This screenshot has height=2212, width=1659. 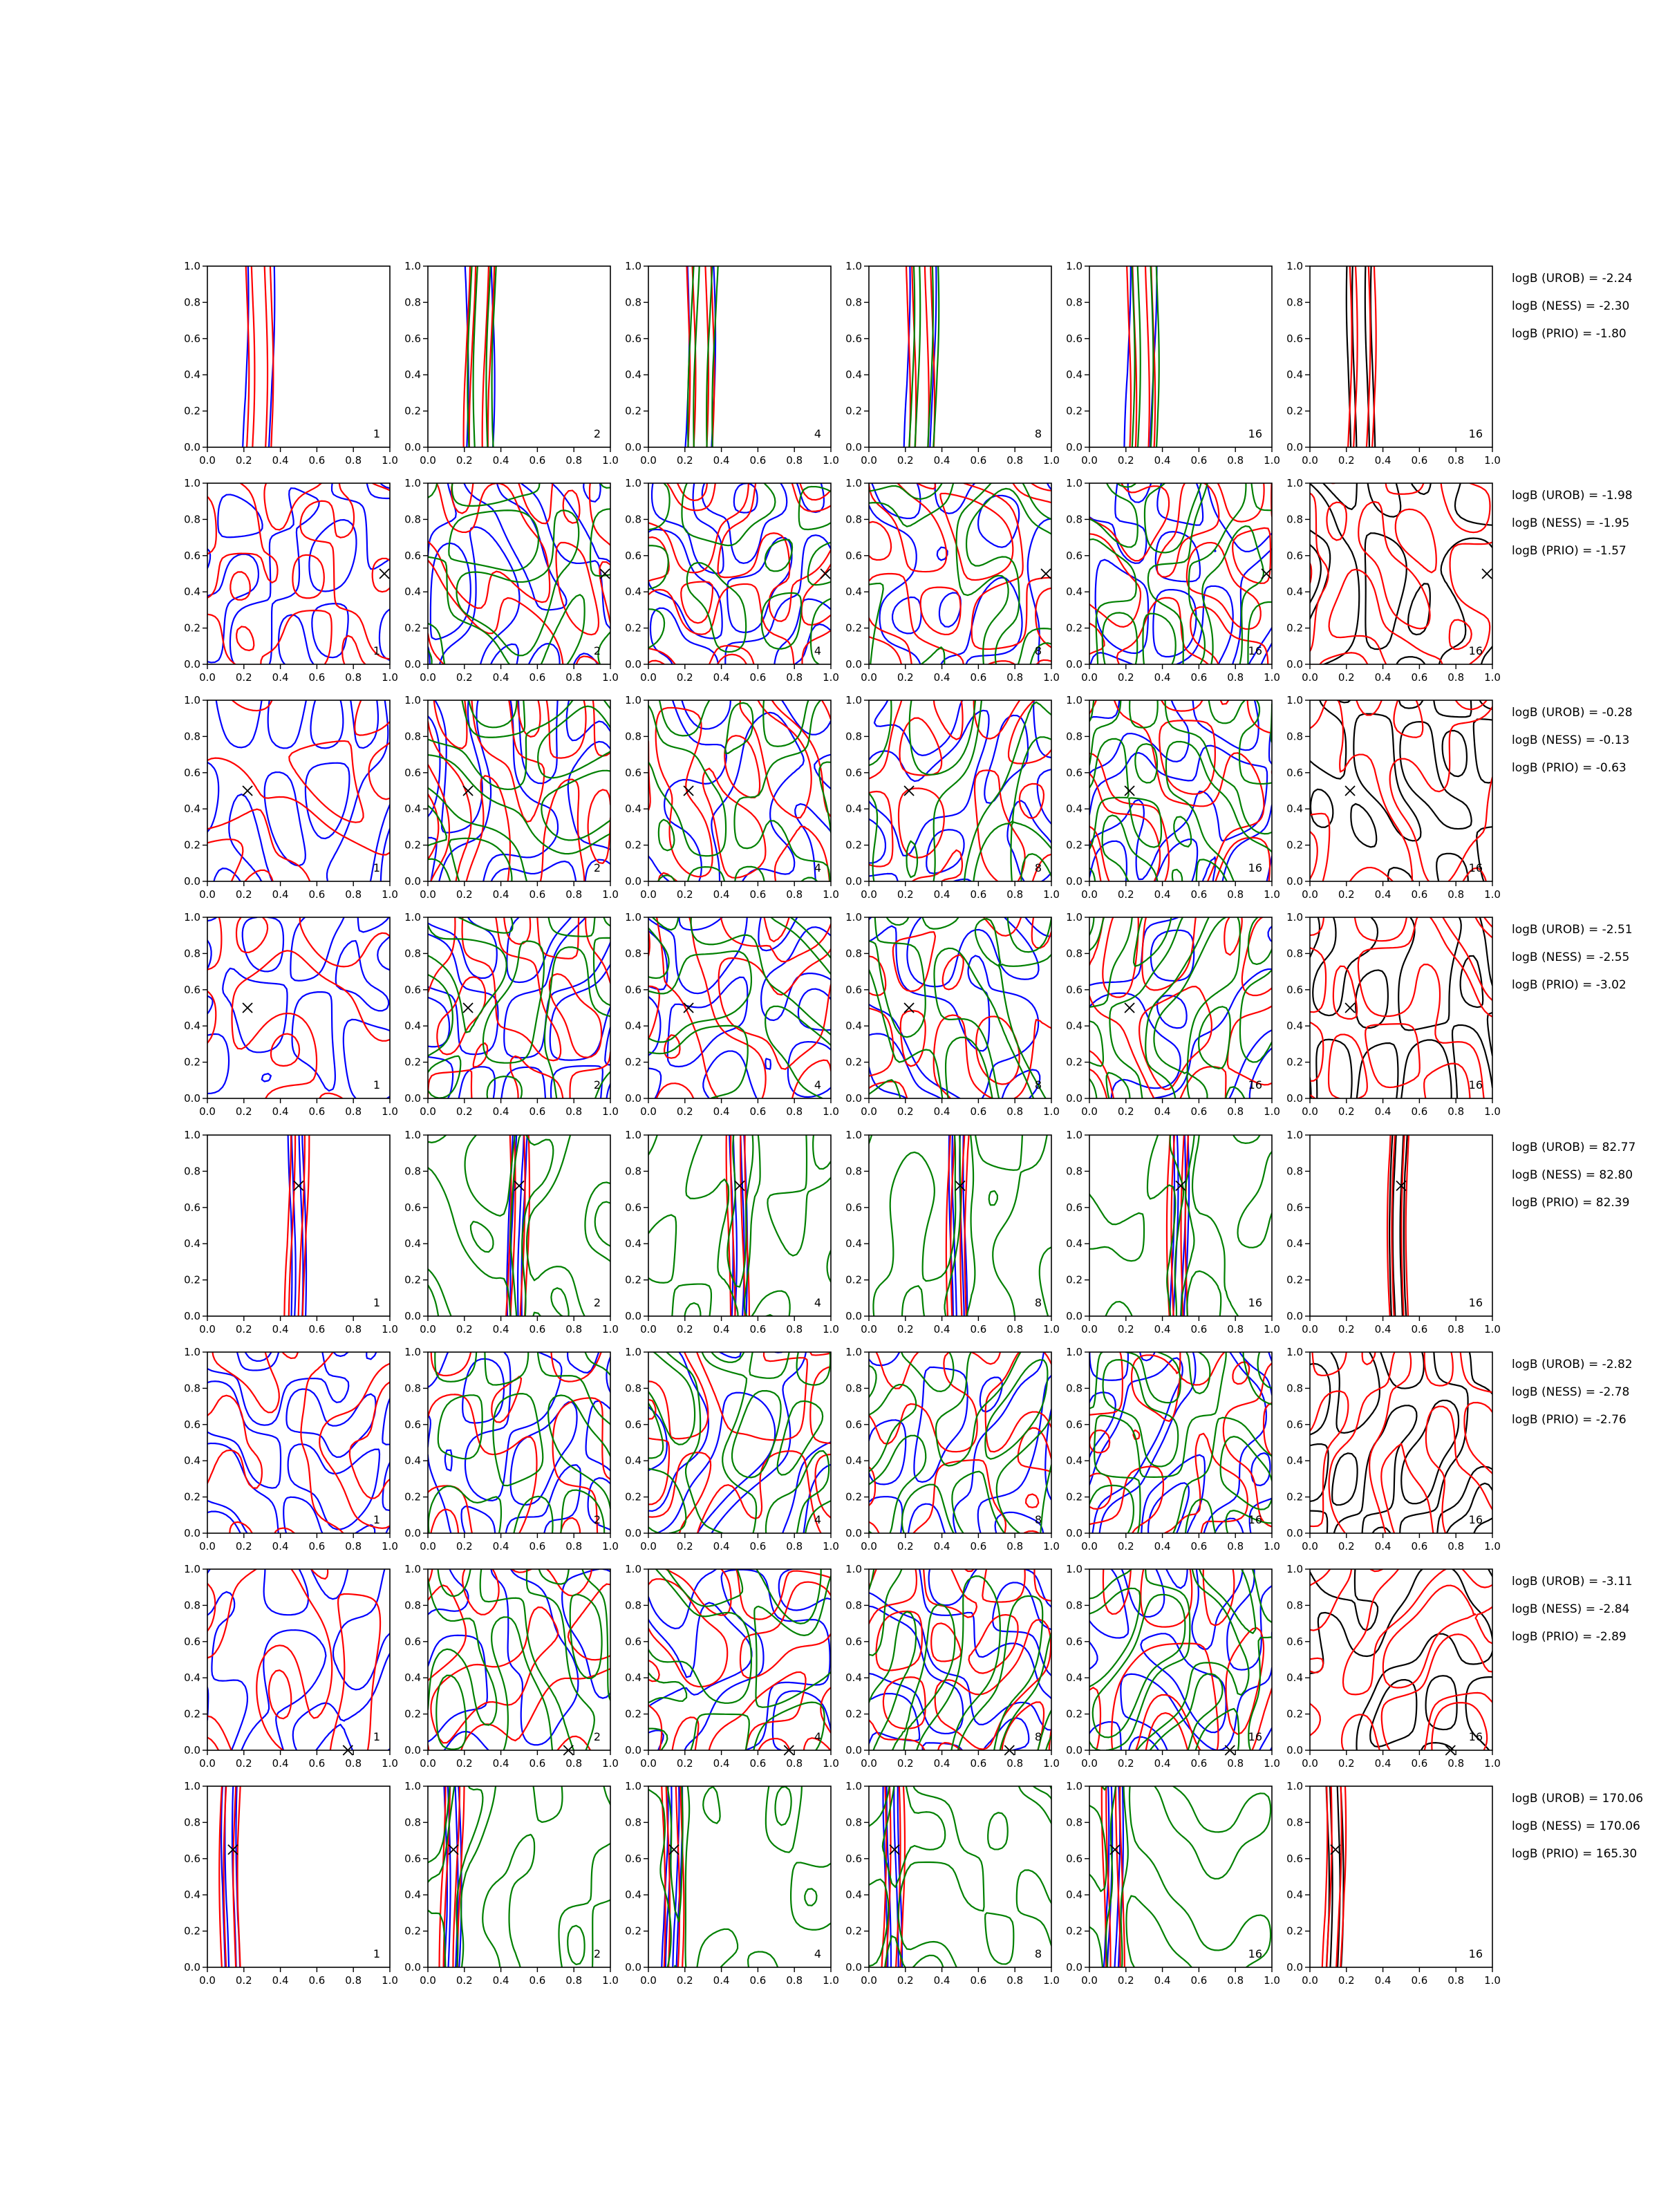 What do you see at coordinates (1569, 334) in the screenshot?
I see `logb-label: logB (PRIO) = -1.80` at bounding box center [1569, 334].